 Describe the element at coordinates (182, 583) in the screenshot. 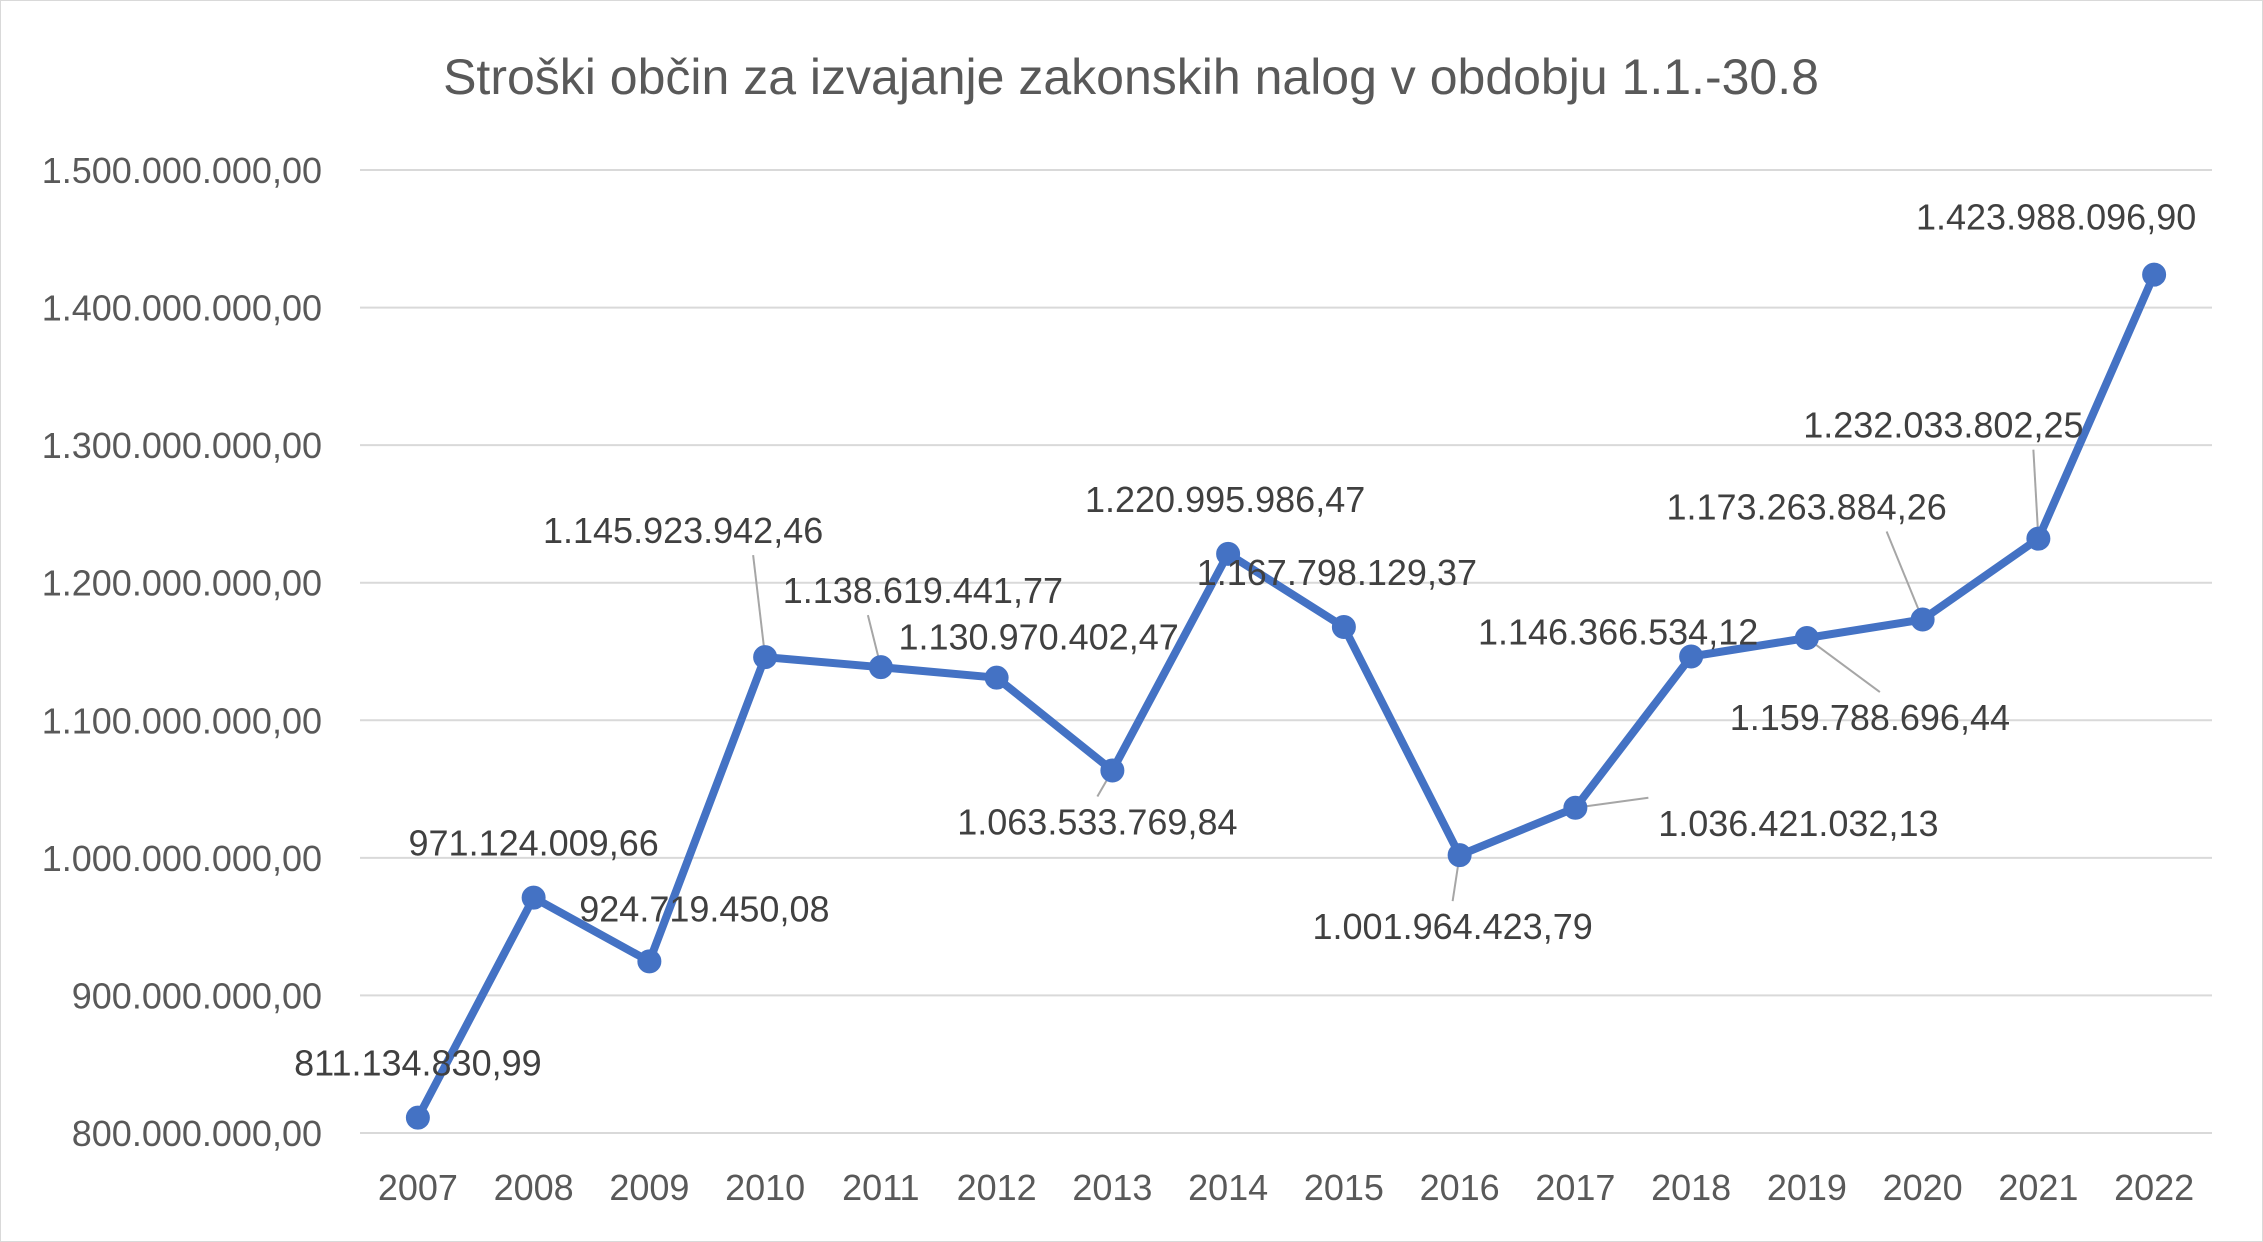

I see `y-tick-label: 1.200.000.000,00` at that location.